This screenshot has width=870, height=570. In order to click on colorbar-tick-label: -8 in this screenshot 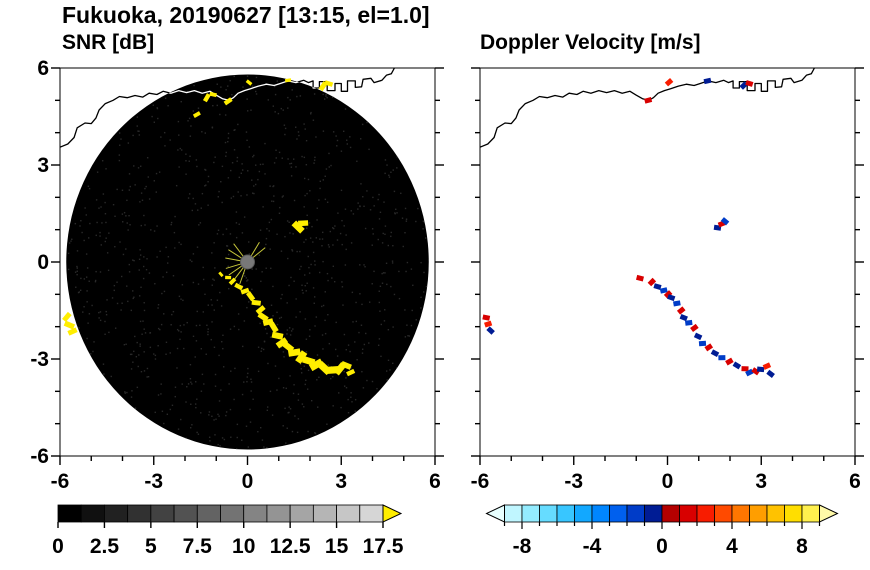, I will do `click(522, 546)`.